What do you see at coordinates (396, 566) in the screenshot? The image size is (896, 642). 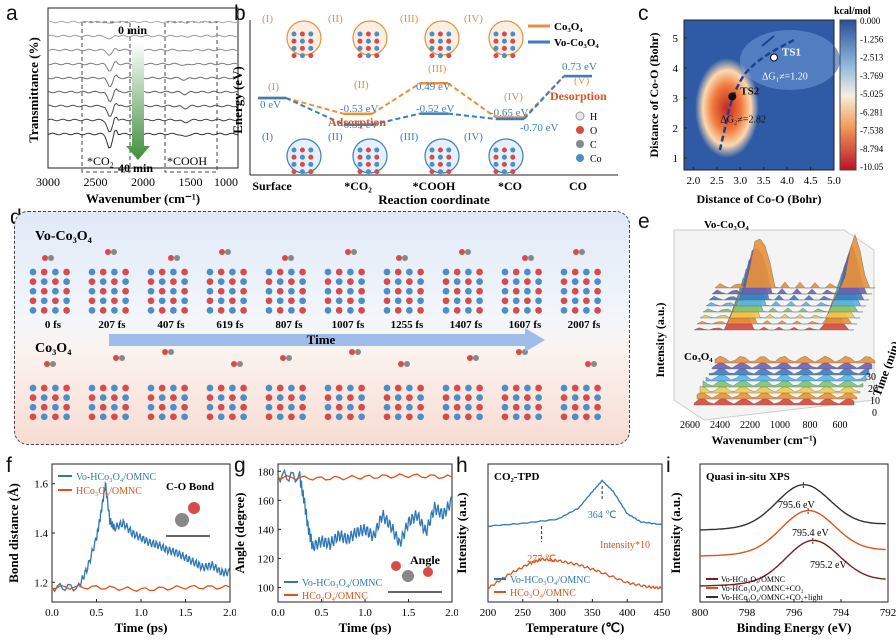 I see `oxygen-atom-icon` at bounding box center [396, 566].